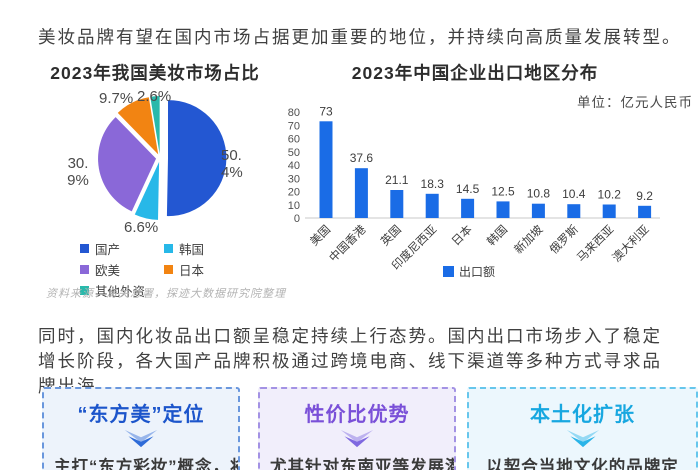 The height and width of the screenshot is (470, 700). What do you see at coordinates (475, 73) in the screenshot?
I see `bar-chart-title: 2023年中国企业出口地区分布` at bounding box center [475, 73].